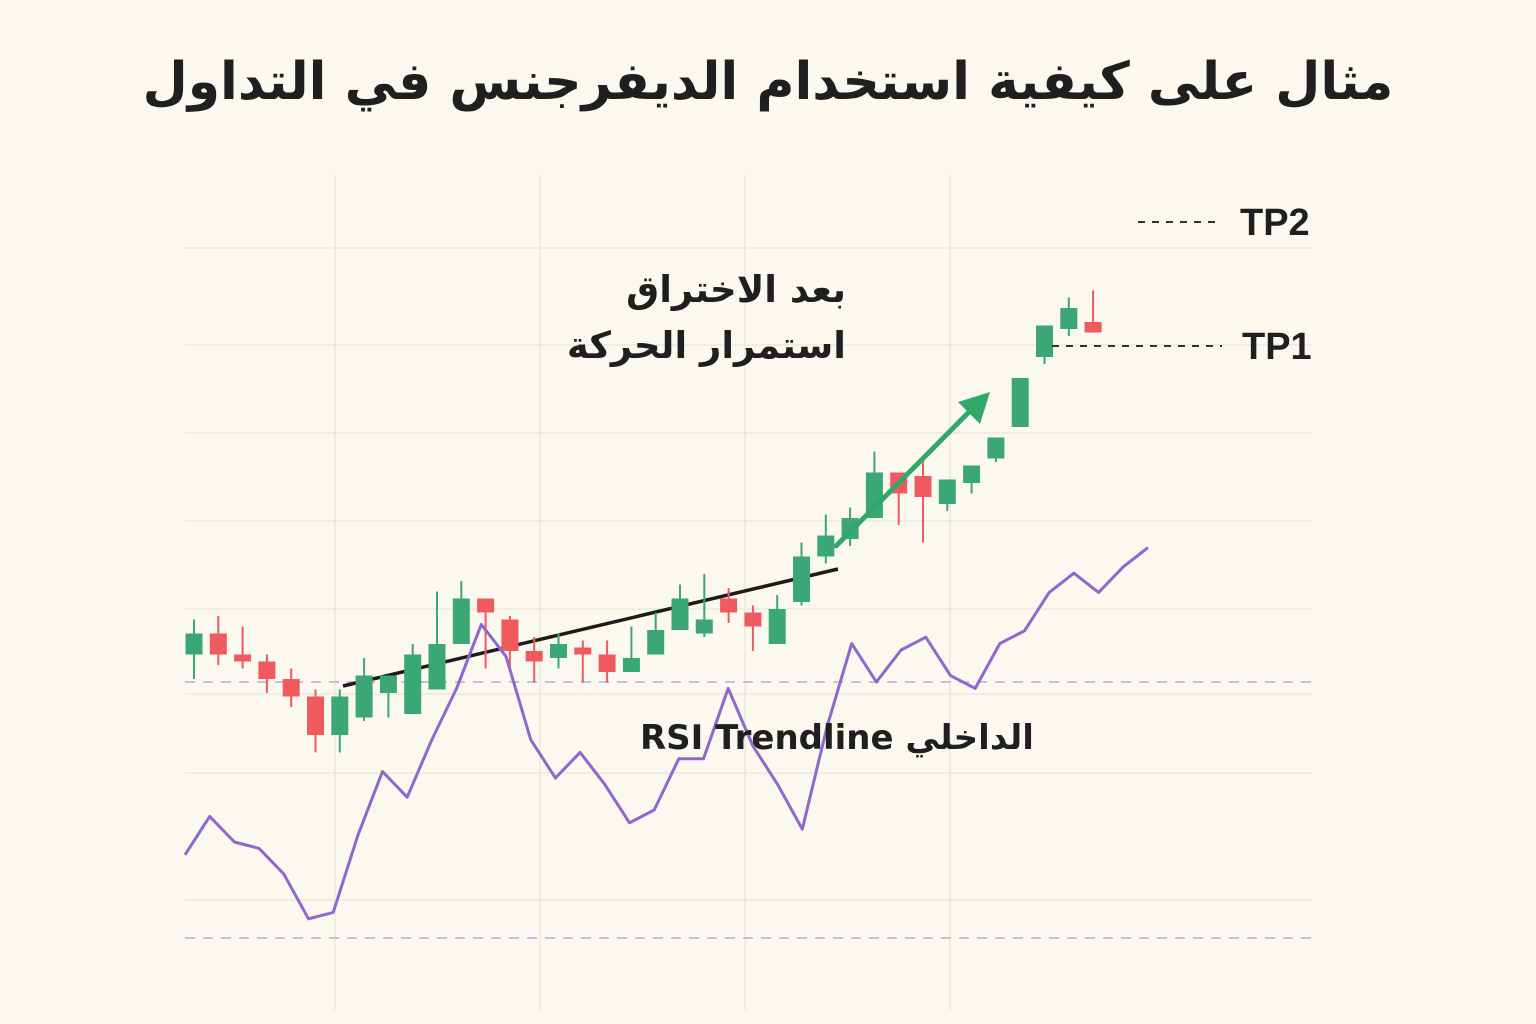 The width and height of the screenshot is (1536, 1024). What do you see at coordinates (911, 470) in the screenshot?
I see `breakout-arrow` at bounding box center [911, 470].